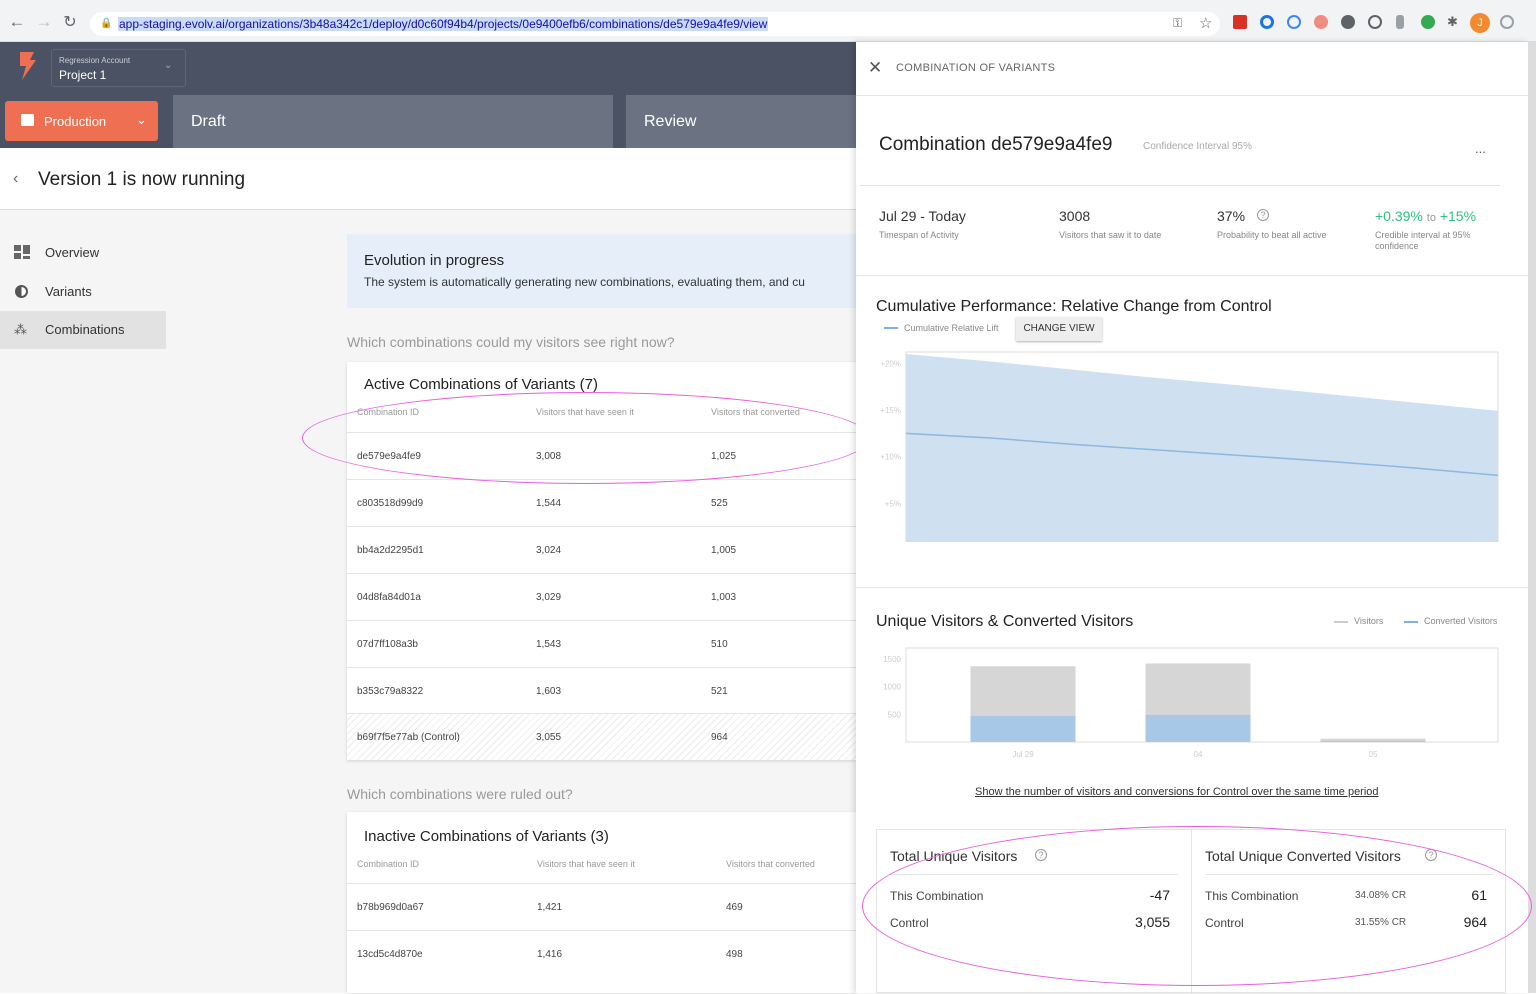 This screenshot has height=994, width=1536. Describe the element at coordinates (922, 216) in the screenshot. I see `timespan-value: Jul 29 - Today` at that location.